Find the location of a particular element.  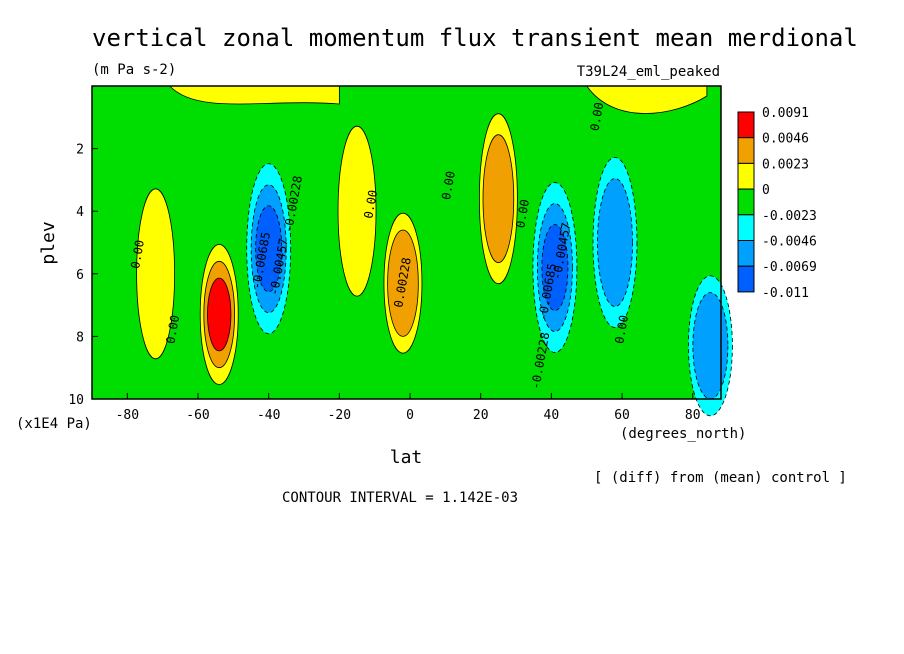

contour-label-13: 0.00 is located at coordinates (597, 116).